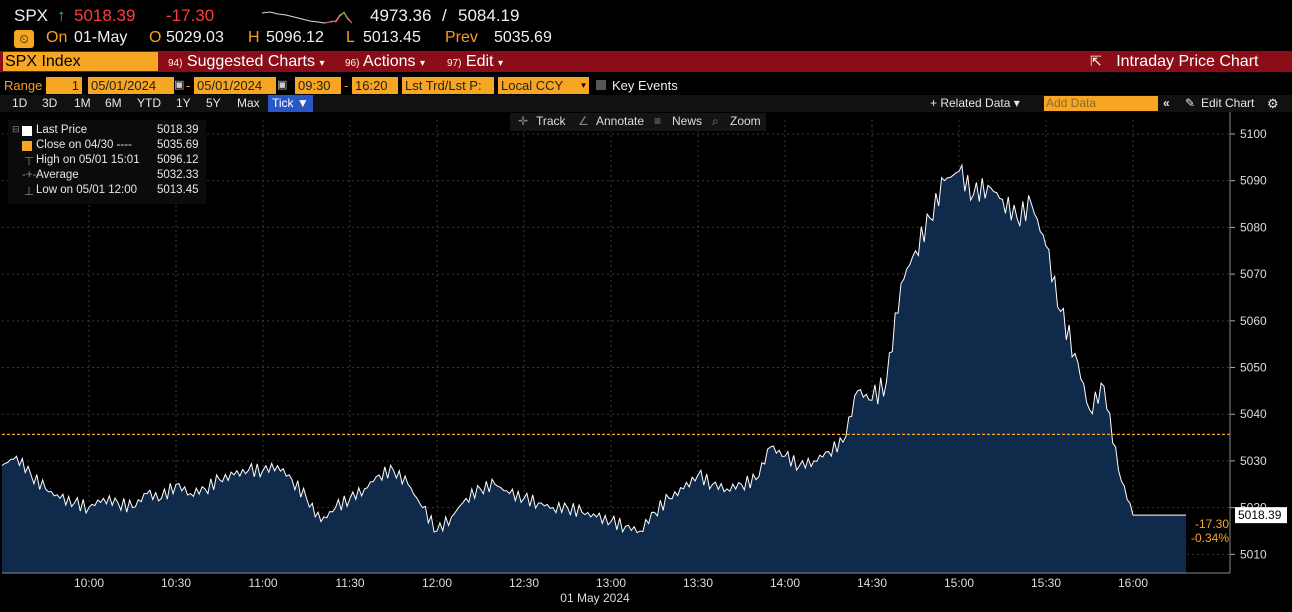 This screenshot has height=612, width=1292. I want to click on prev-label: Prev, so click(461, 37).